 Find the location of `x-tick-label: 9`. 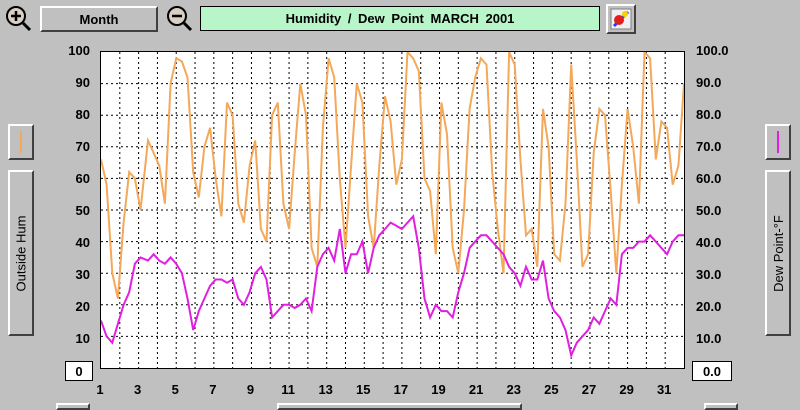

x-tick-label: 9 is located at coordinates (250, 389).